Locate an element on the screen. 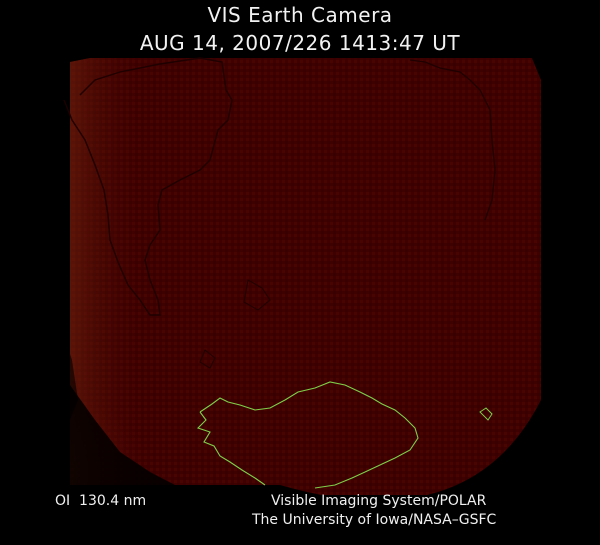  wavelength-label: OI 130.4 nm is located at coordinates (101, 501).